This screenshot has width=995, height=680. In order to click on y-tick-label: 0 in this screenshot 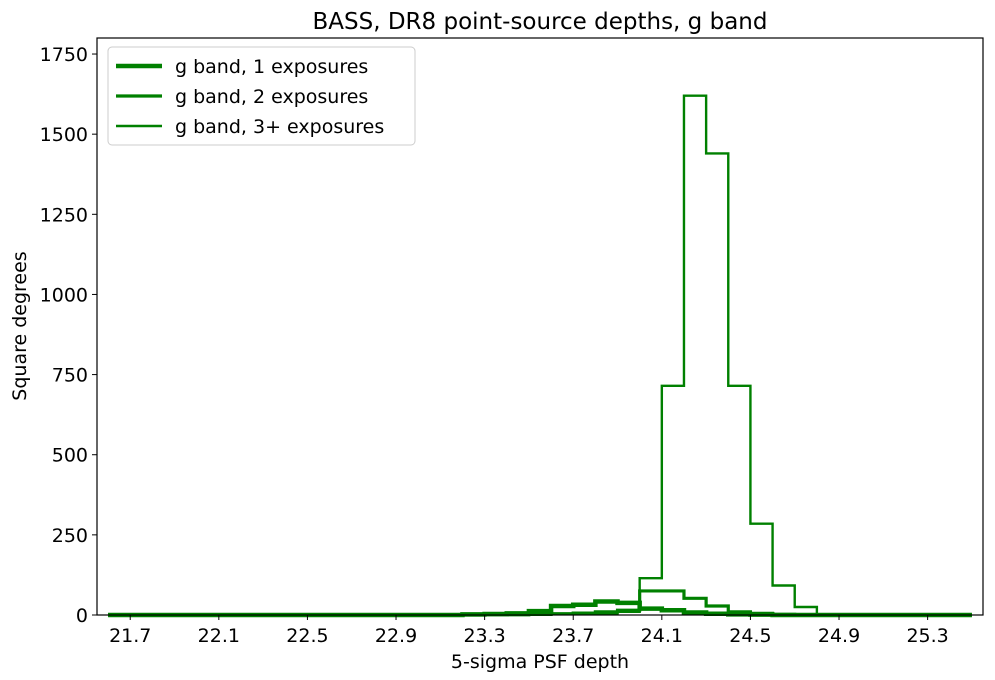, I will do `click(82, 616)`.